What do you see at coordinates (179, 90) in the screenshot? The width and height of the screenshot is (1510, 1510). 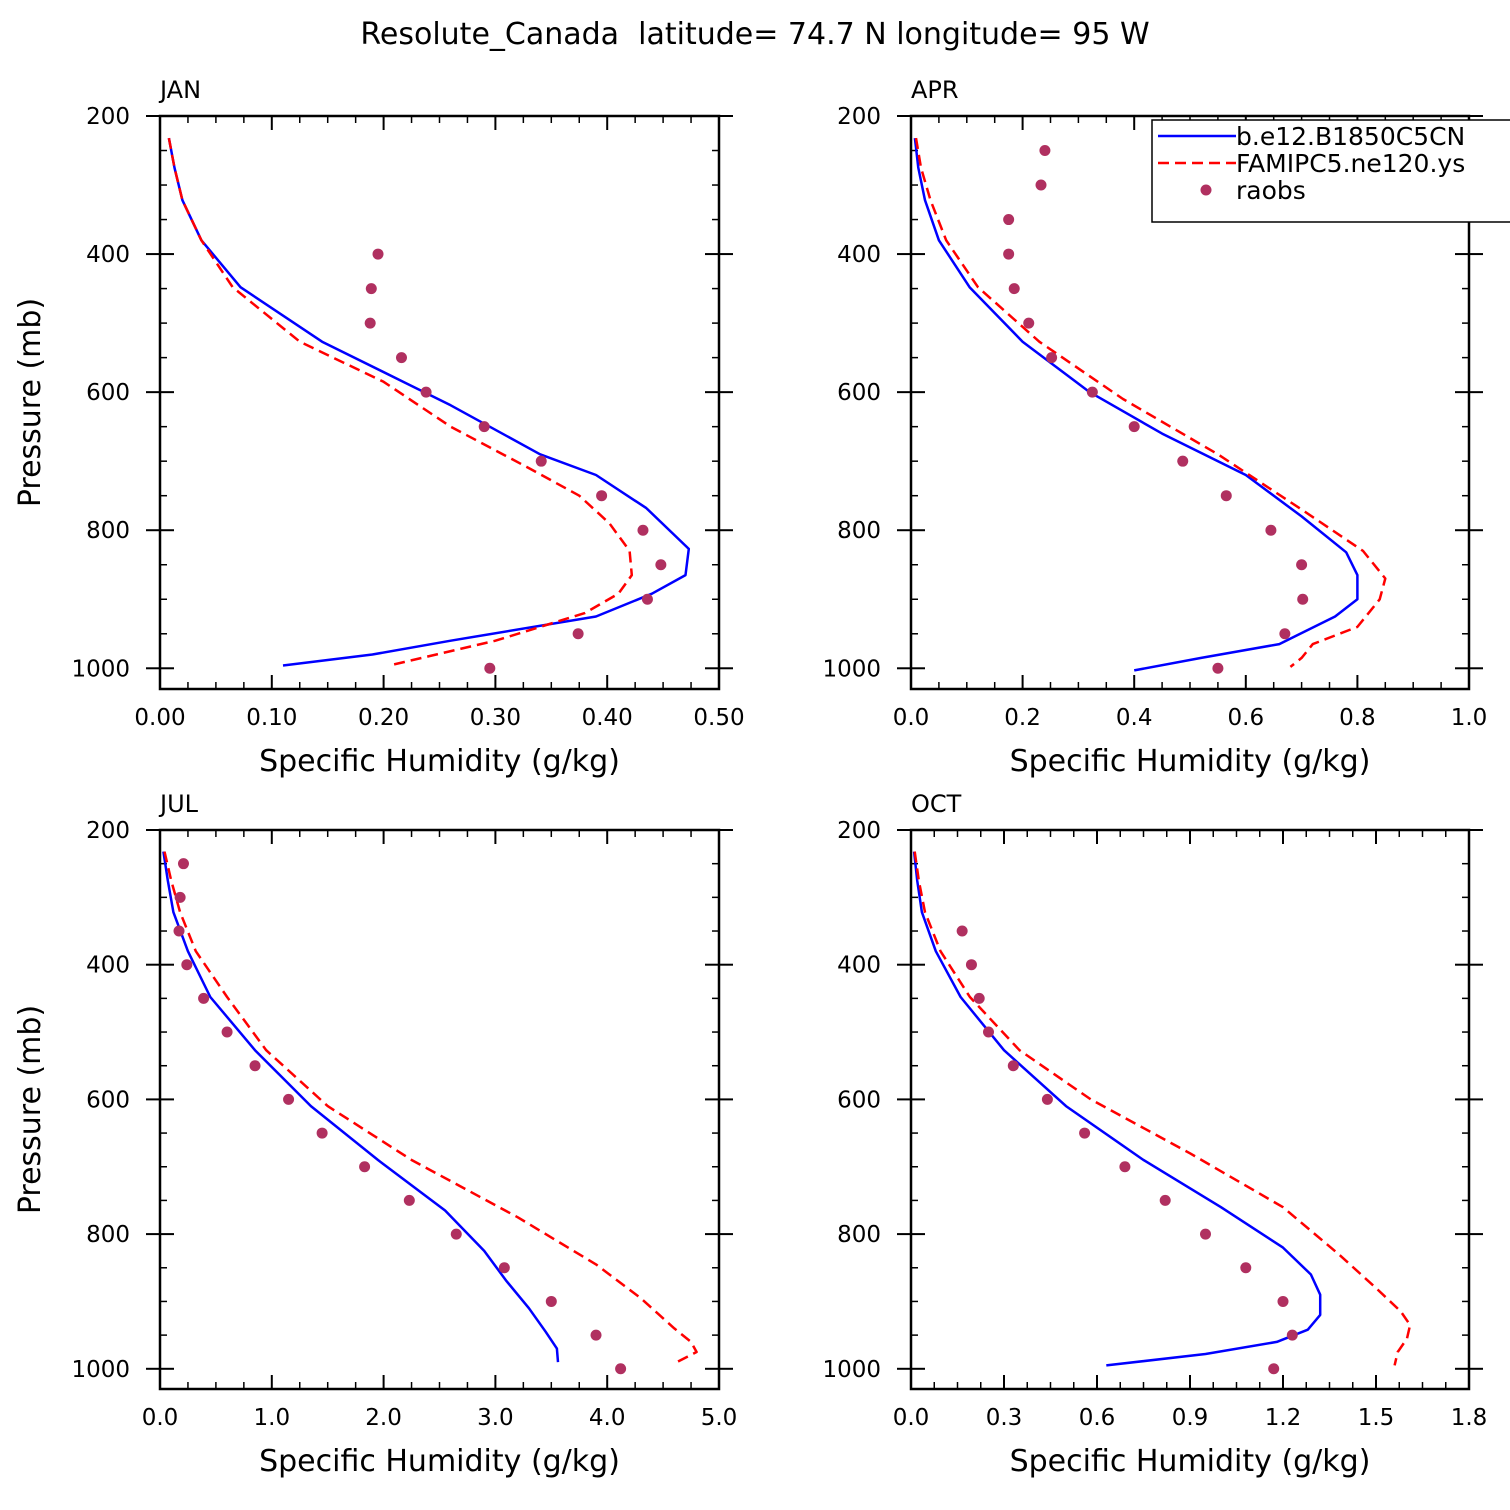 I see `panel-label: JAN` at bounding box center [179, 90].